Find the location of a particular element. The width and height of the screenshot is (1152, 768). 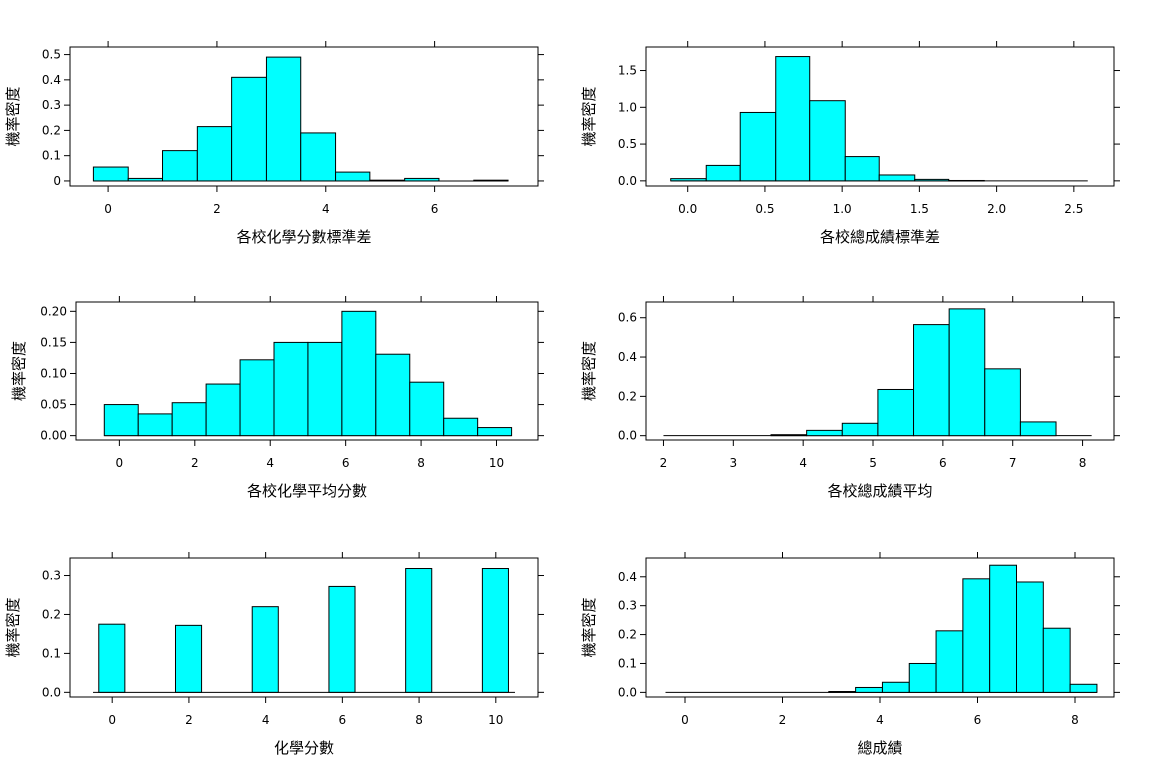

x-tick-label: 3 is located at coordinates (733, 463).